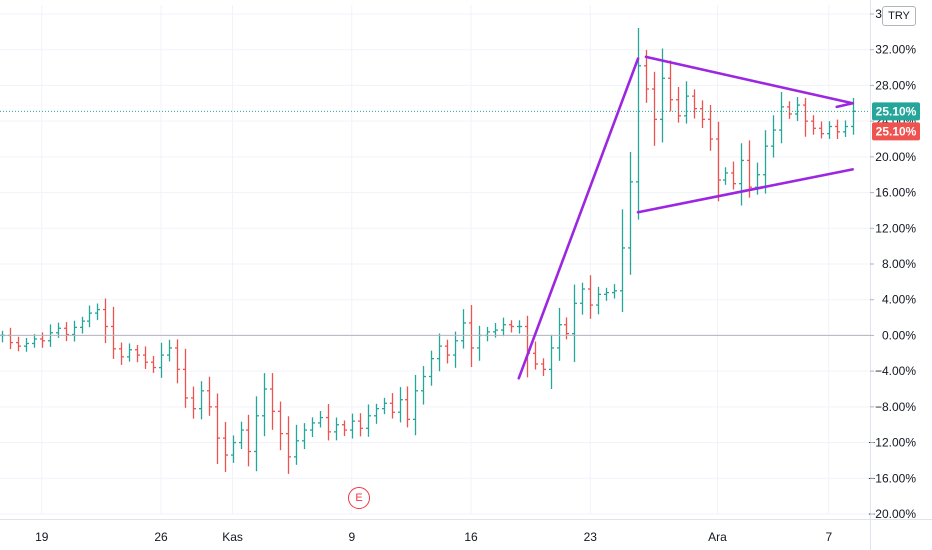  What do you see at coordinates (899, 264) in the screenshot?
I see `y-tick-label: 8.00%` at bounding box center [899, 264].